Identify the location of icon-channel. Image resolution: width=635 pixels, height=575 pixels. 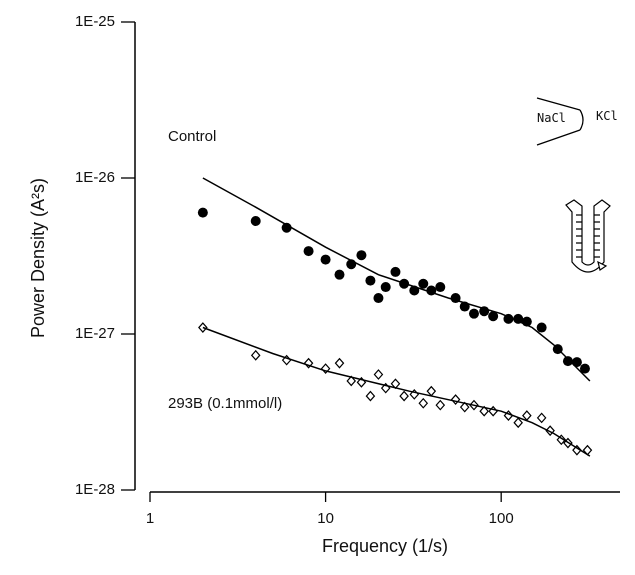
(588, 236).